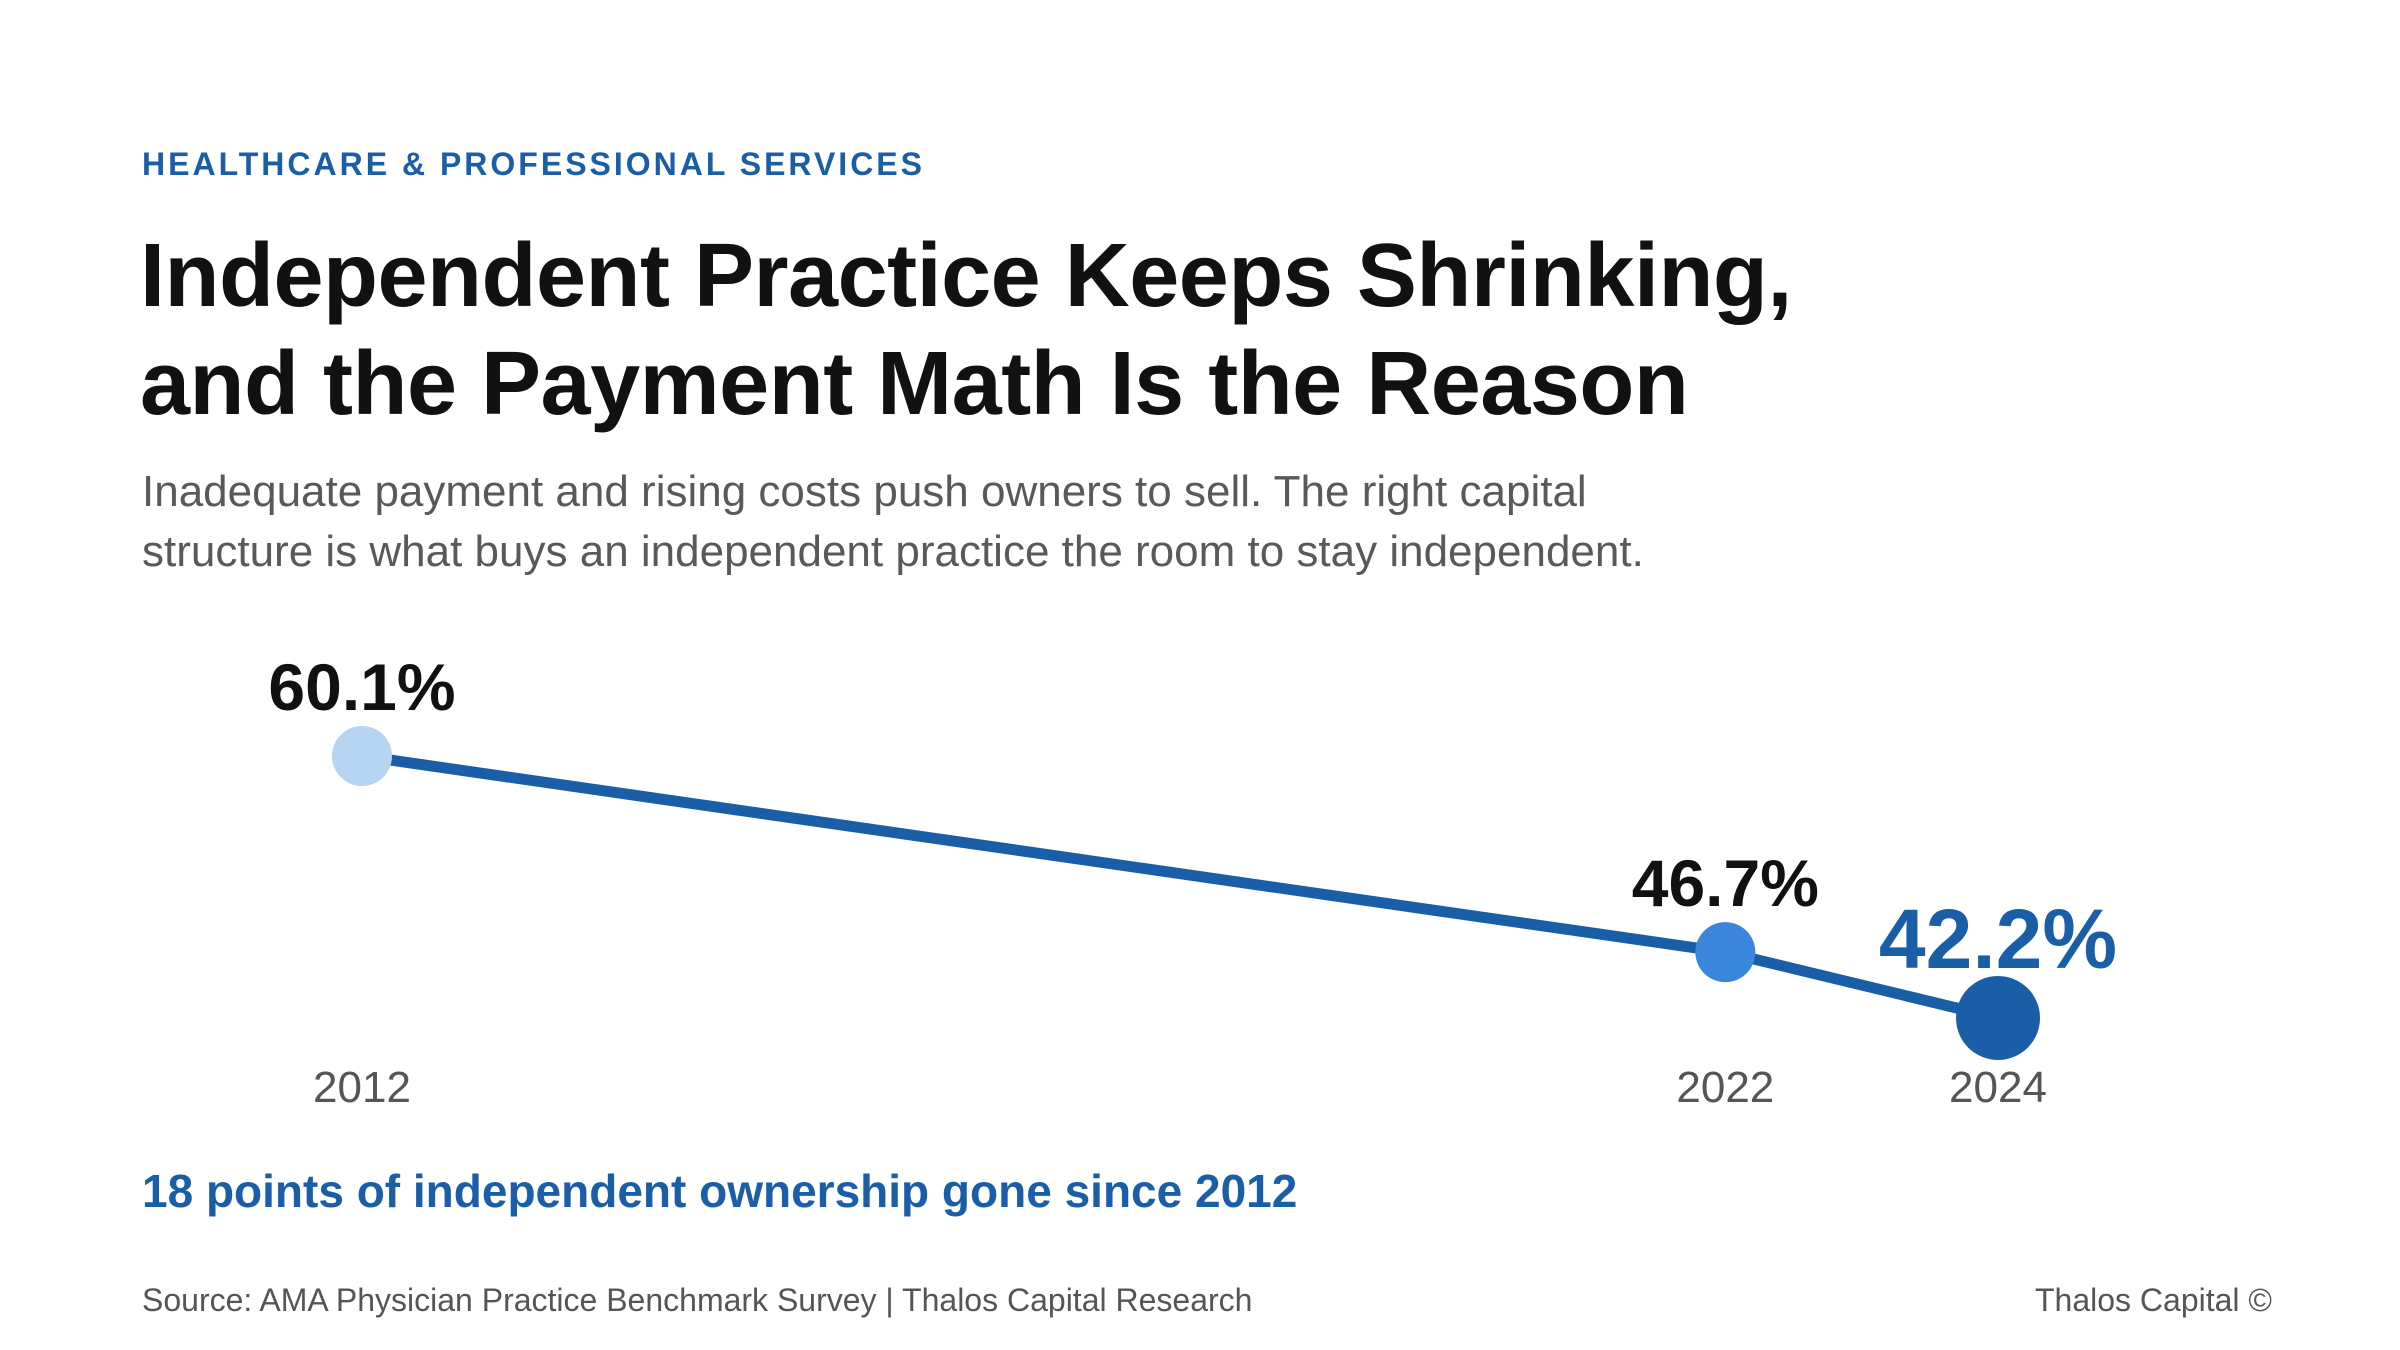 The height and width of the screenshot is (1350, 2400). What do you see at coordinates (966, 276) in the screenshot?
I see `title-line-1: Independent Practice Keeps Shrinking,` at bounding box center [966, 276].